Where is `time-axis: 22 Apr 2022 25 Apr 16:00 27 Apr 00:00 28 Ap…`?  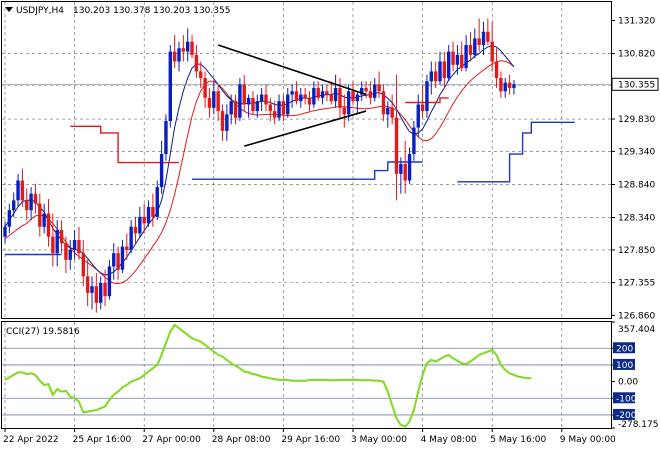 time-axis: 22 Apr 2022 25 Apr 16:00 27 Apr 00:00 28 Ap… is located at coordinates (309, 436).